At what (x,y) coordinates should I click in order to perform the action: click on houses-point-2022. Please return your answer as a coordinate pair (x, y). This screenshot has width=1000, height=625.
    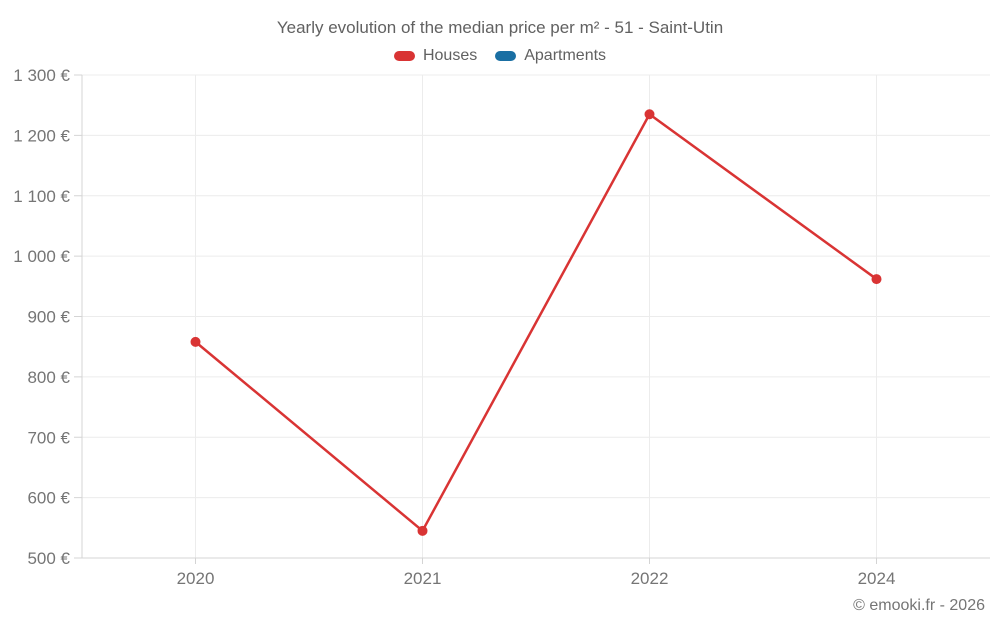
    Looking at the image, I should click on (649, 114).